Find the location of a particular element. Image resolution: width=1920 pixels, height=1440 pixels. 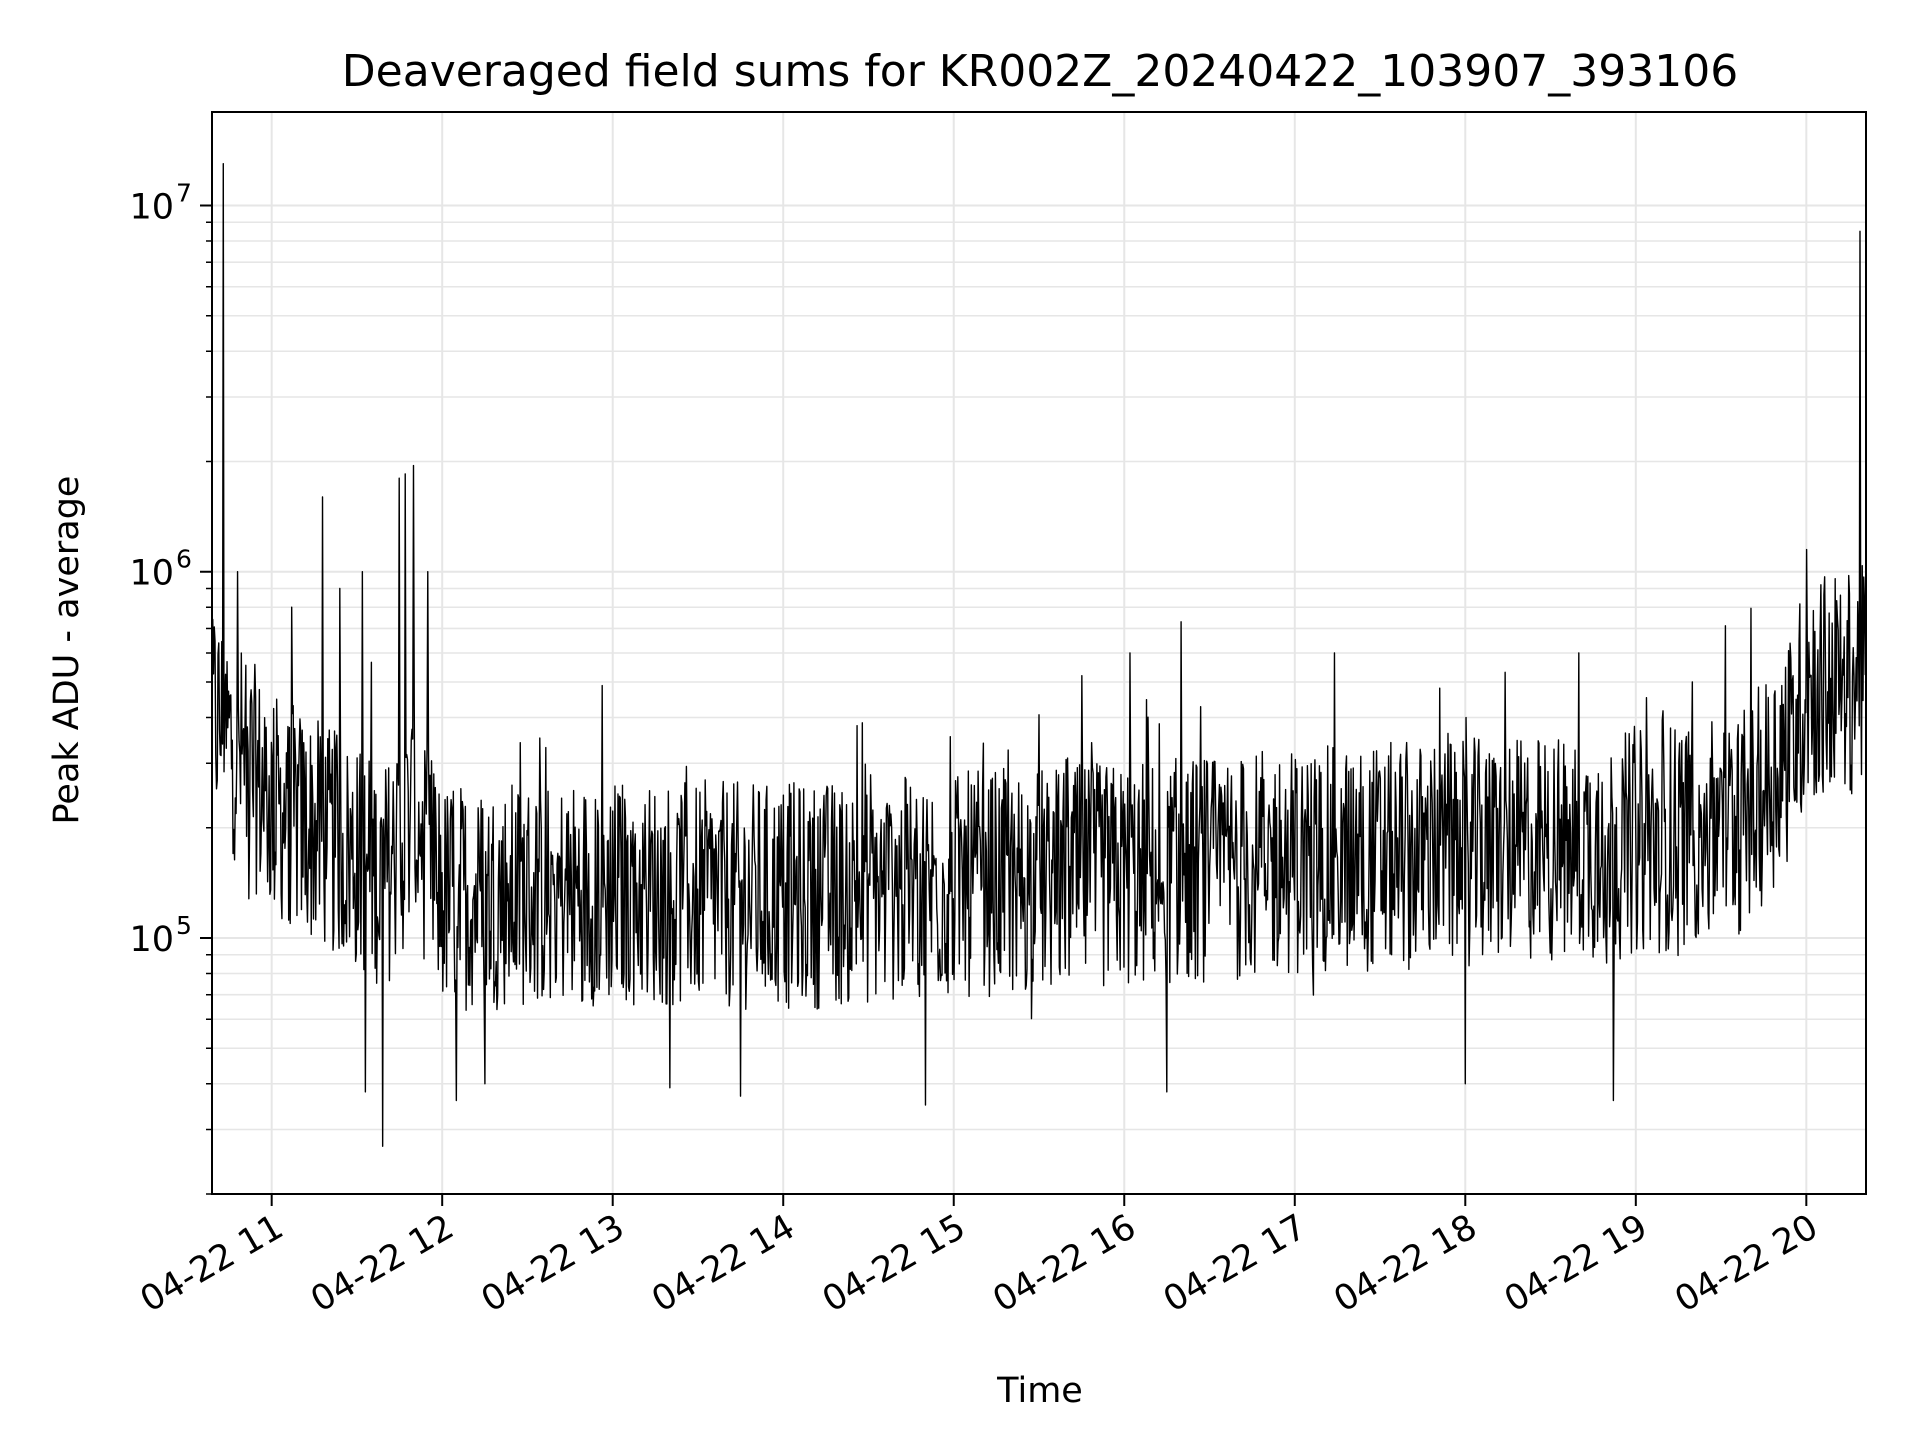

y-tick-label-exp: 7 is located at coordinates (184, 192).